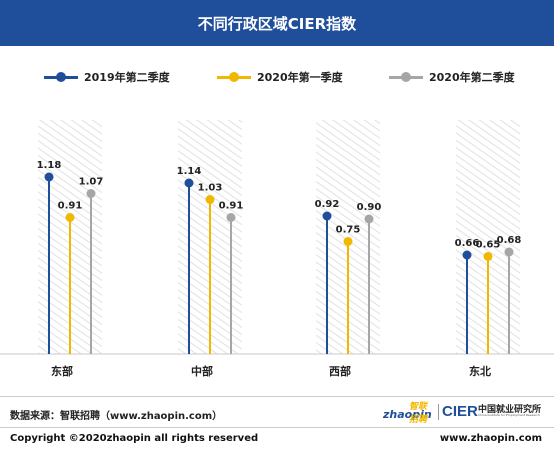 The height and width of the screenshot is (454, 554). Describe the element at coordinates (127, 77) in the screenshot. I see `legend-label-2019q2: 2019年第二季度` at that location.